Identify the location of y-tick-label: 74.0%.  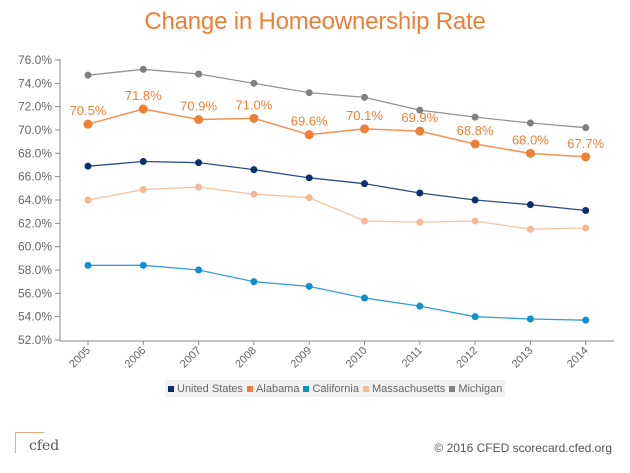
(35, 83).